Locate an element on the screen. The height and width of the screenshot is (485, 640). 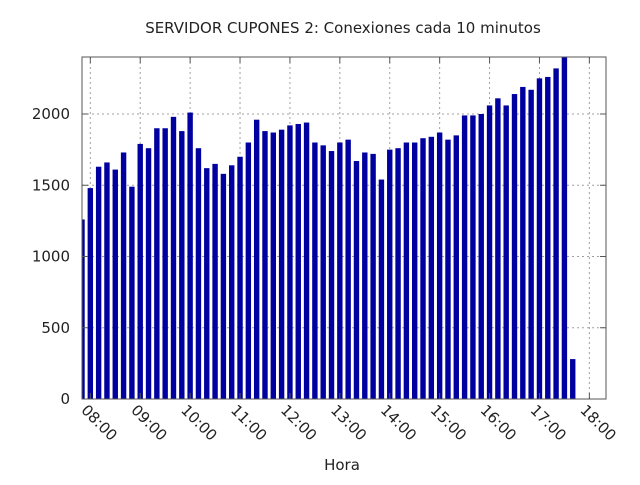
x-tick-label: 18:00 is located at coordinates (598, 422).